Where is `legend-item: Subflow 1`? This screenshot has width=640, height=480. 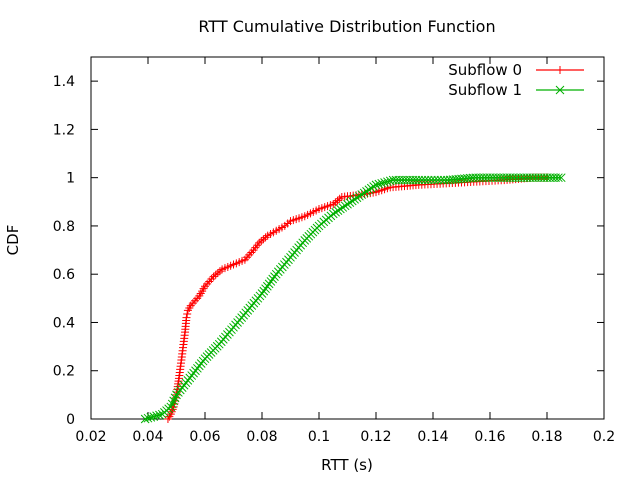
legend-item: Subflow 1 is located at coordinates (516, 90).